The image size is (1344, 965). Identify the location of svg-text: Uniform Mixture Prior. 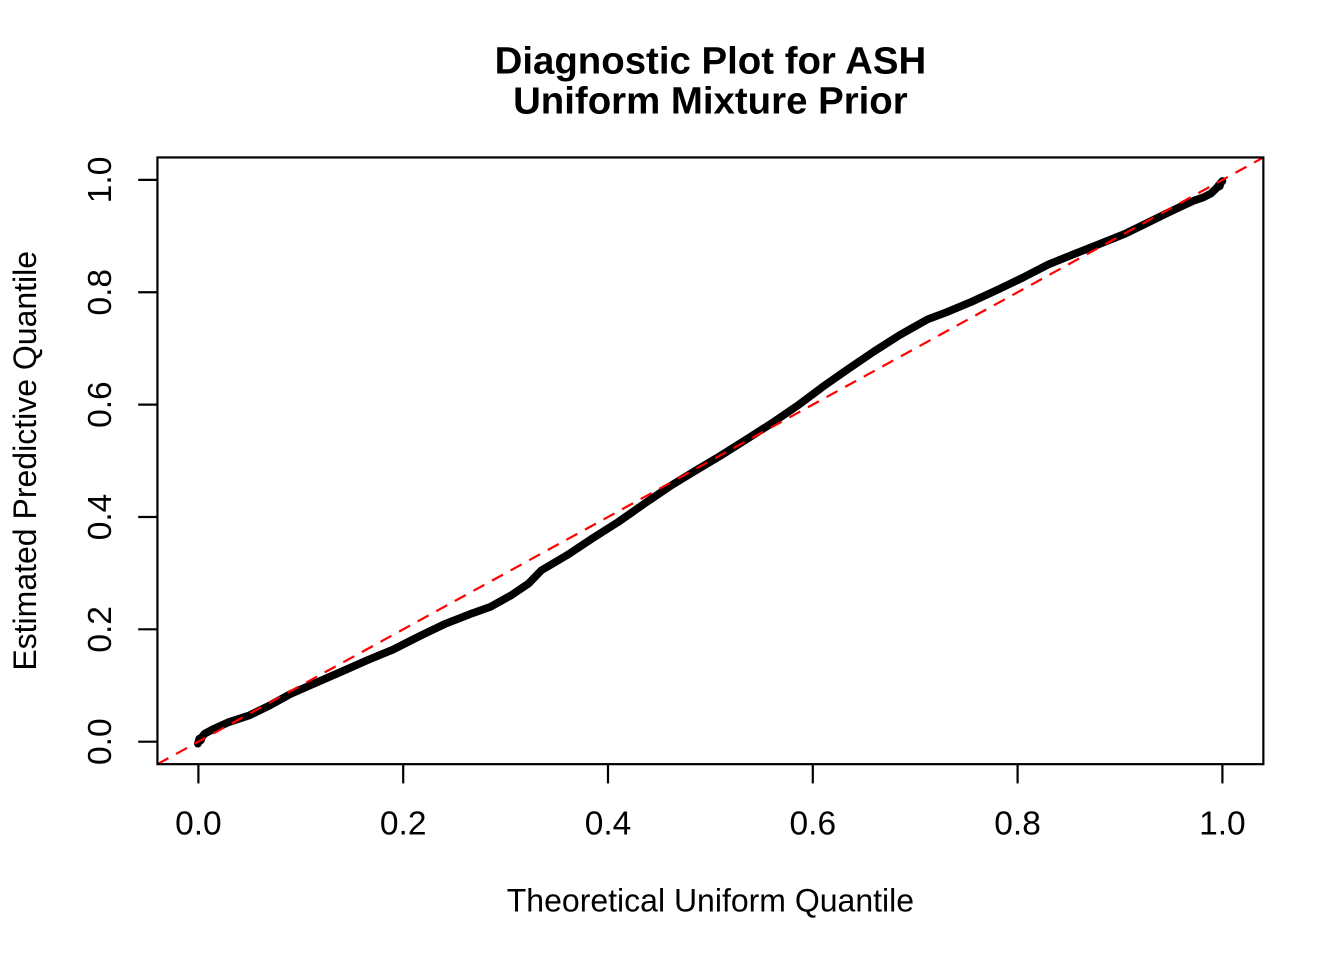
(710, 100).